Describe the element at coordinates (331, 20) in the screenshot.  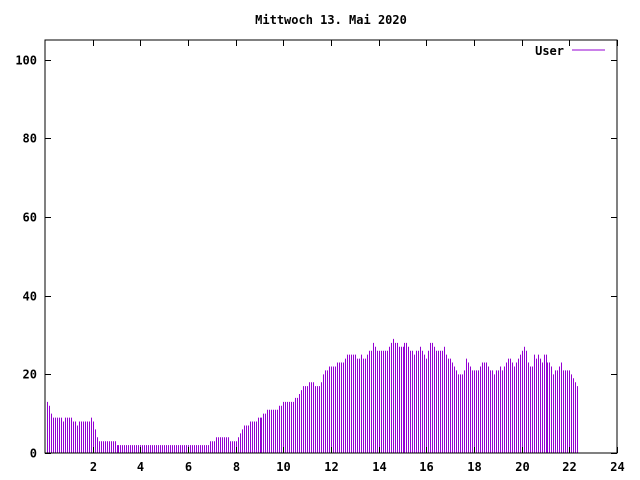
I see `chart-title: Mittwoch 13. Mai 2020` at that location.